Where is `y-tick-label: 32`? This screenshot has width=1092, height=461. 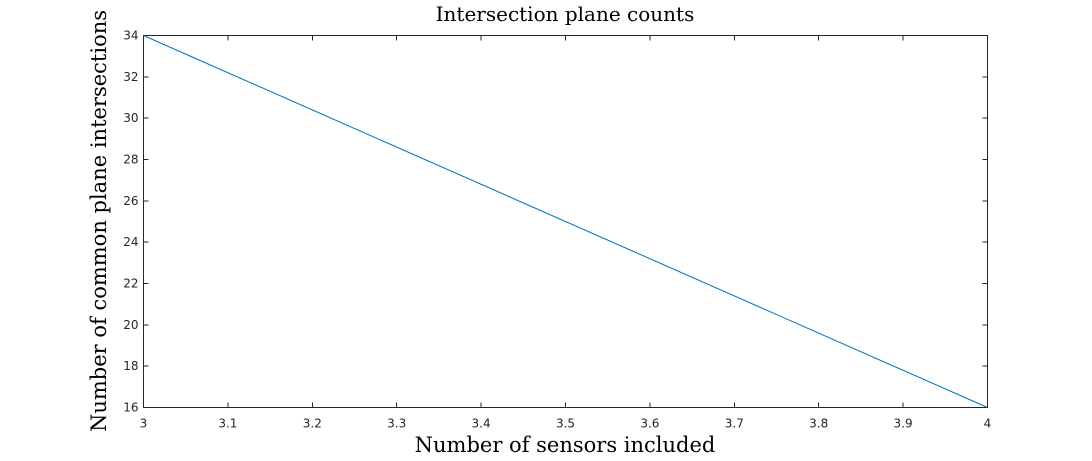
y-tick-label: 32 is located at coordinates (130, 77).